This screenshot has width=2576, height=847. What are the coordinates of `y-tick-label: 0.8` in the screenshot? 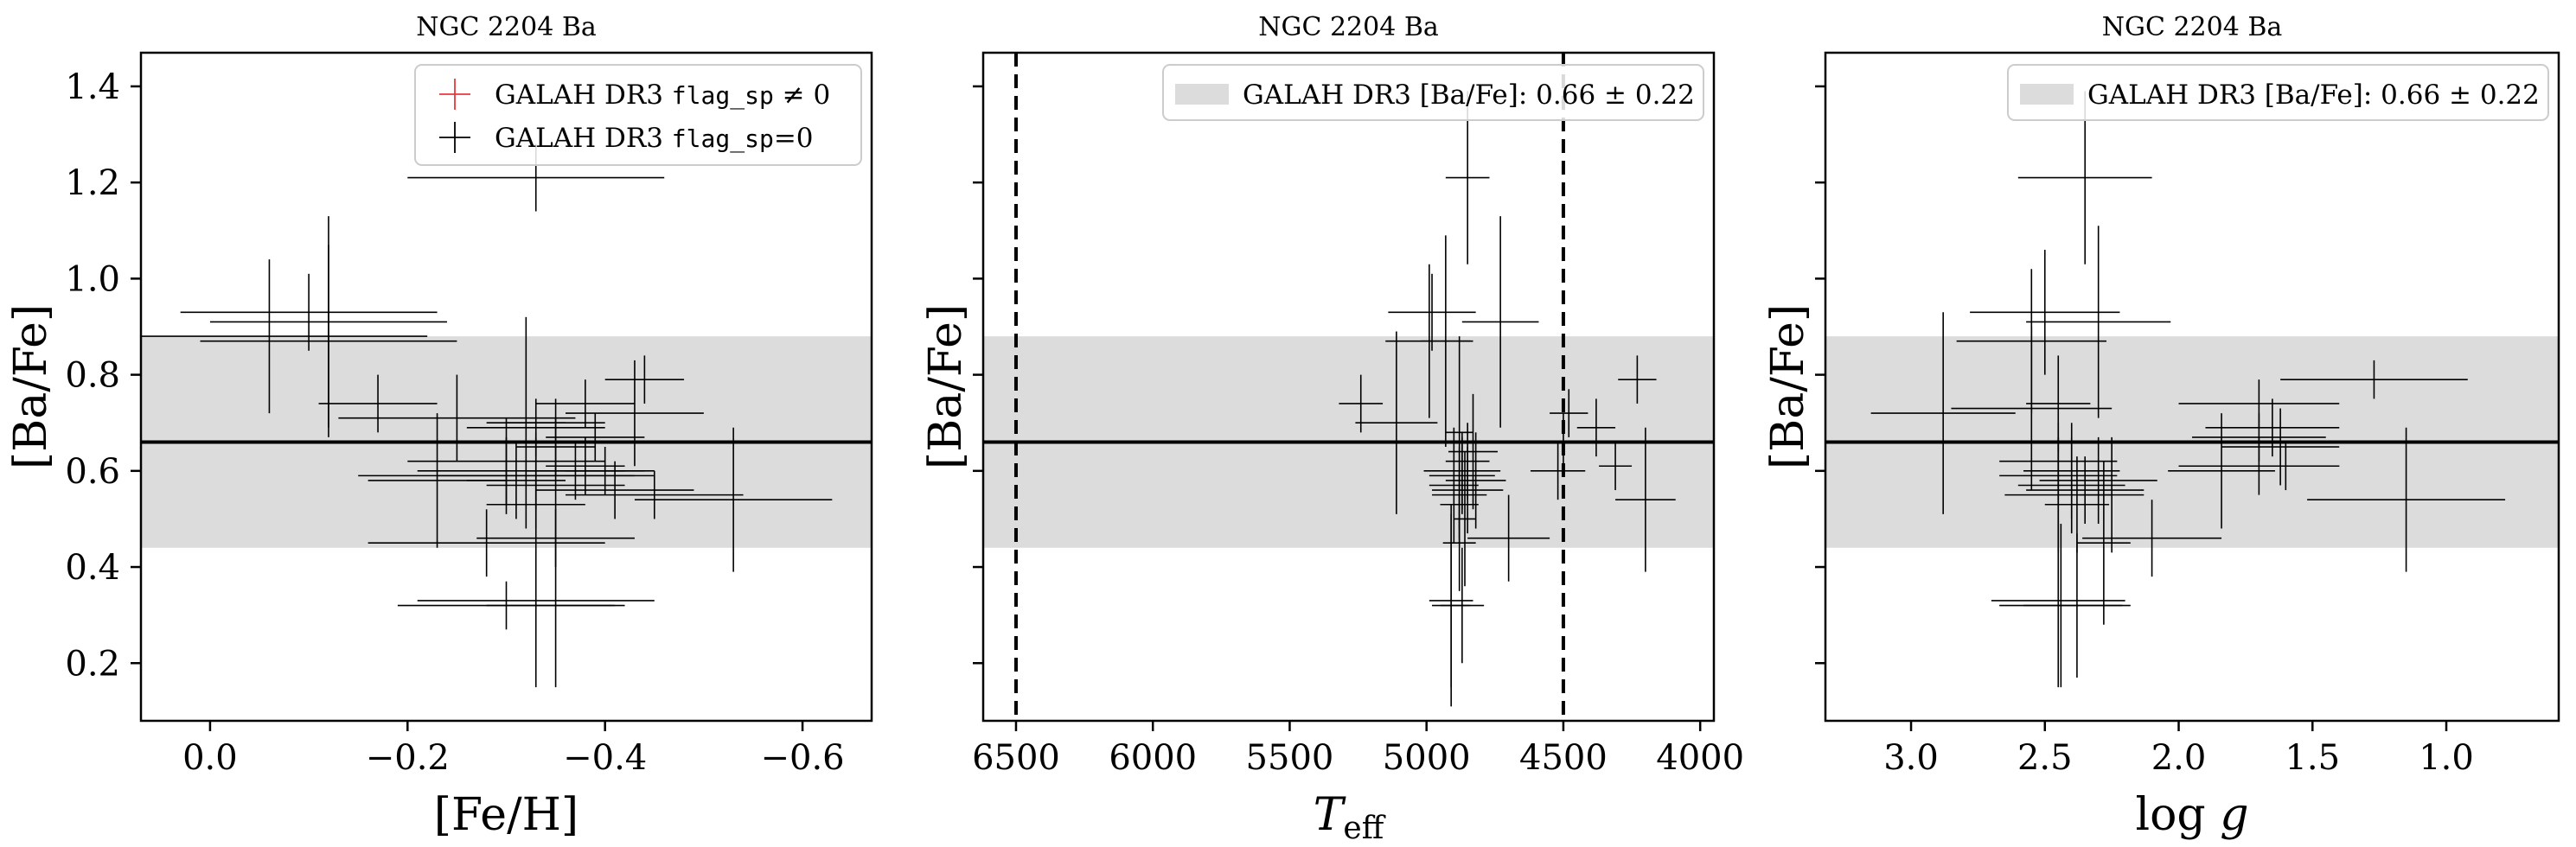 It's located at (92, 376).